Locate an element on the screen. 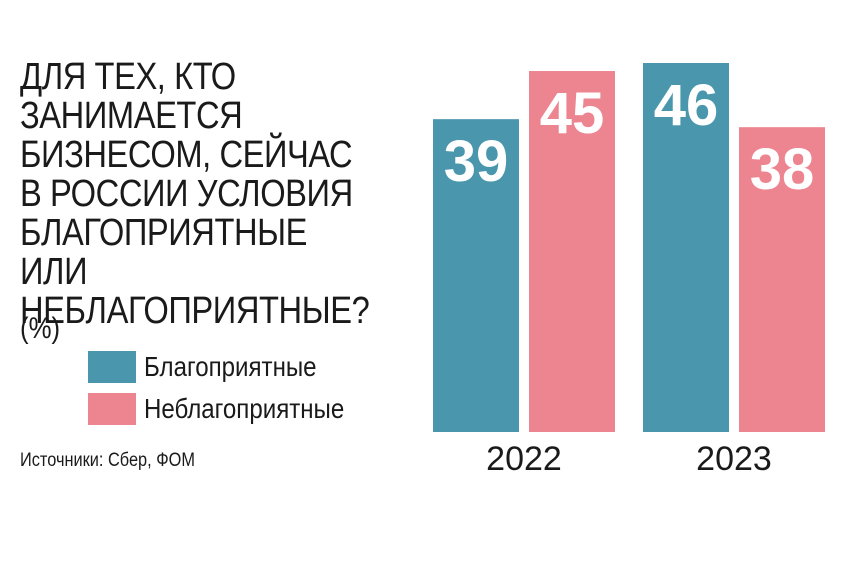  legend-item-favorable: Благоприятные is located at coordinates (232, 367).